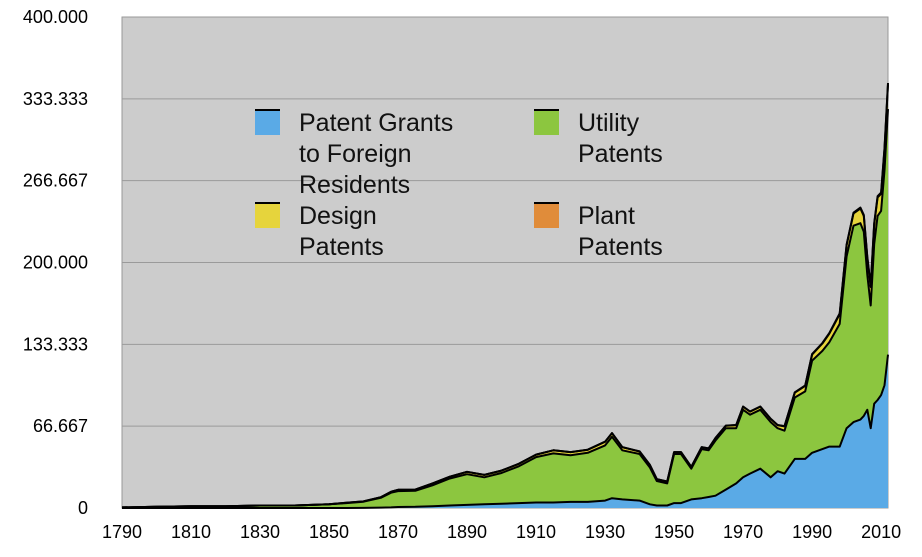  Describe the element at coordinates (260, 532) in the screenshot. I see `x-tick-label: 1830` at that location.